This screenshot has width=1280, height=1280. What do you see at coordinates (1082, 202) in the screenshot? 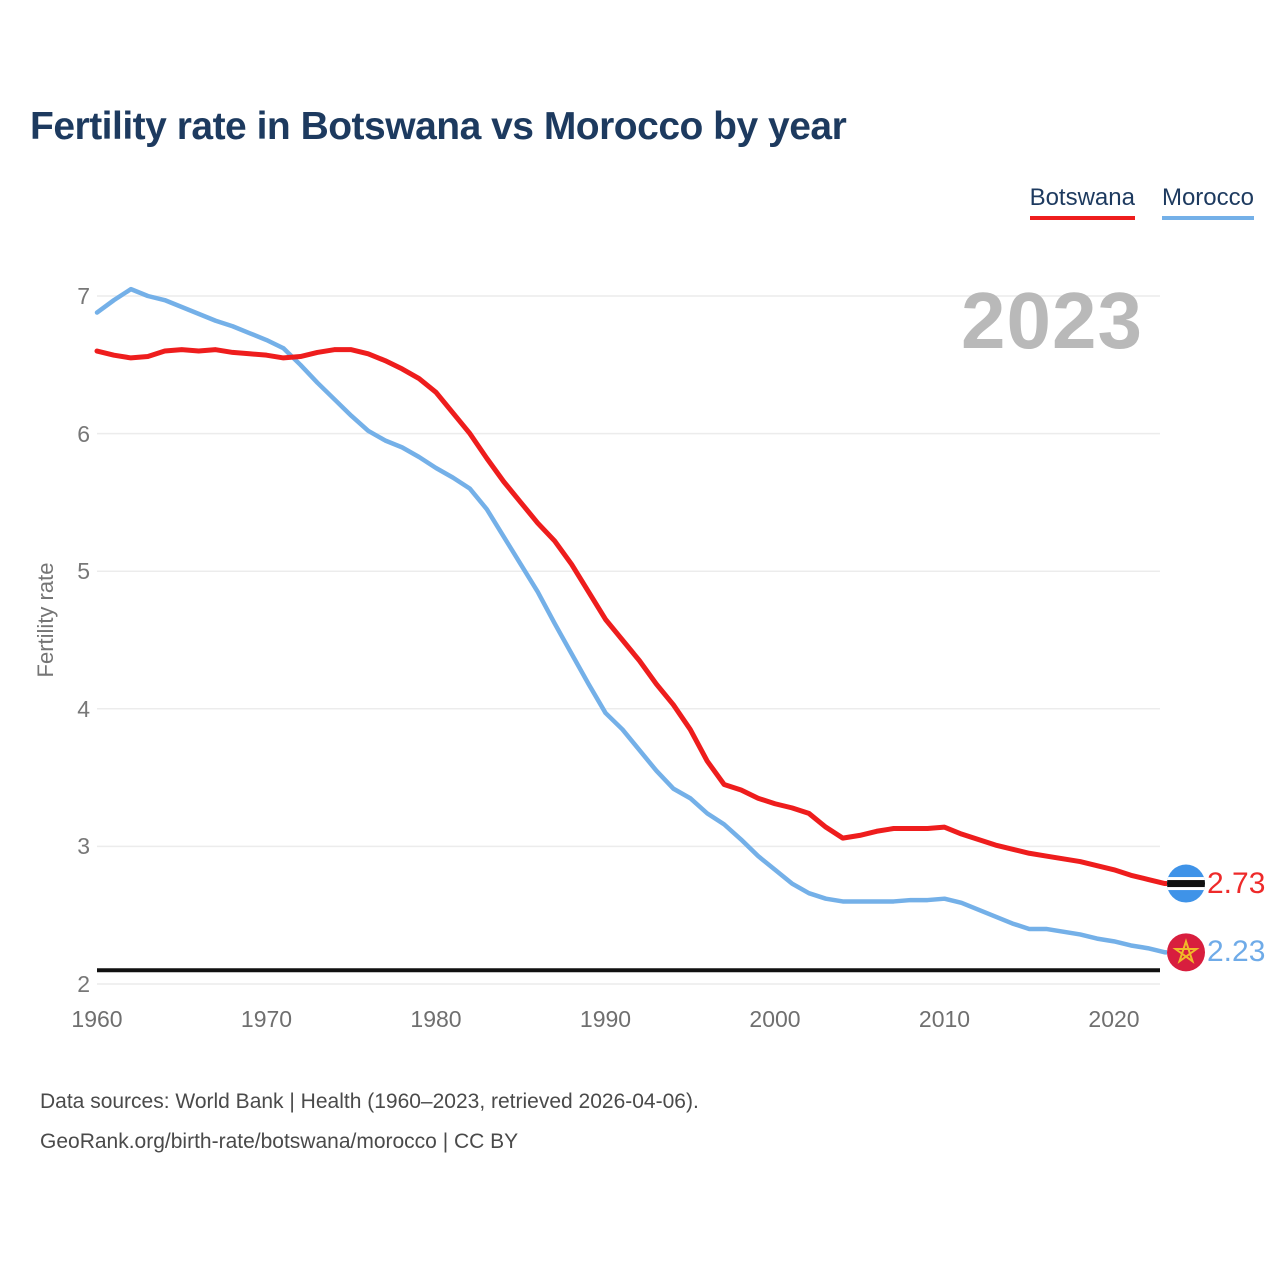
I see `legend-item-botswana: Botswana` at bounding box center [1082, 202].